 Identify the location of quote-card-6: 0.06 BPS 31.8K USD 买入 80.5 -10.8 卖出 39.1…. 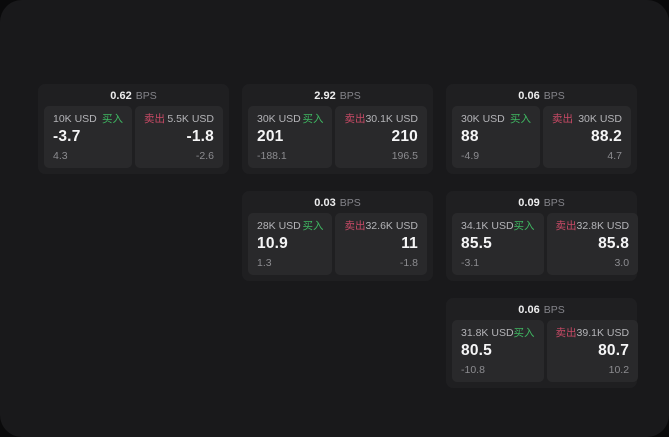
(542, 343).